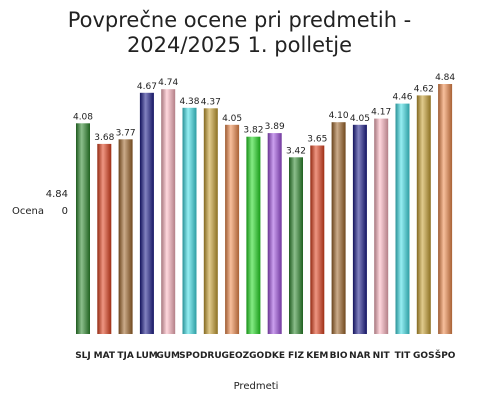  Describe the element at coordinates (317, 140) in the screenshot. I see `value-label: 3.65` at that location.